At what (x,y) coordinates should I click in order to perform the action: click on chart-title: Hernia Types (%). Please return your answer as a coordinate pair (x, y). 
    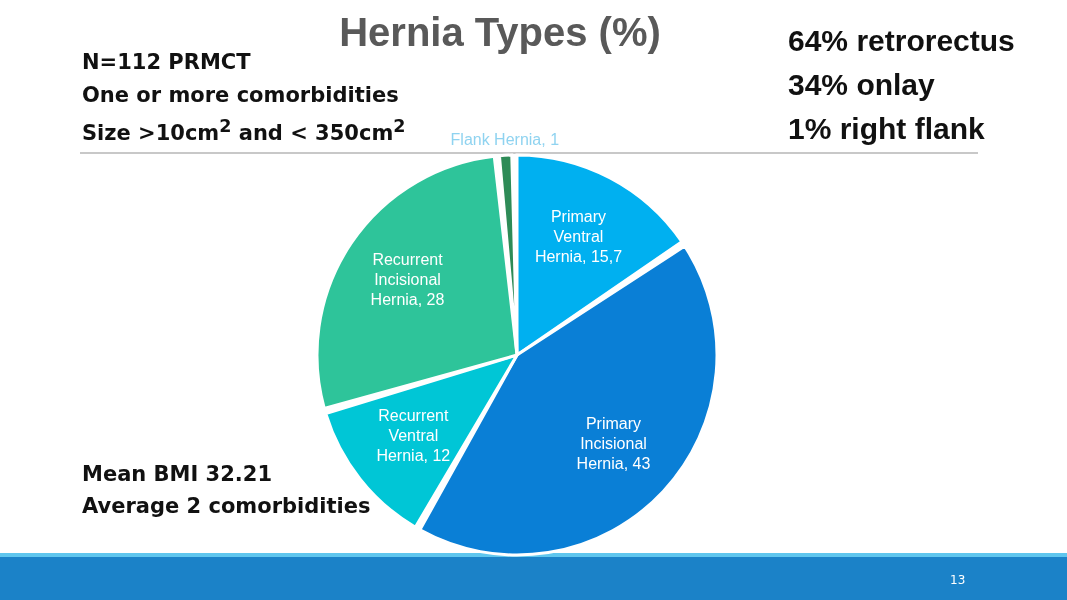
    Looking at the image, I should click on (500, 32).